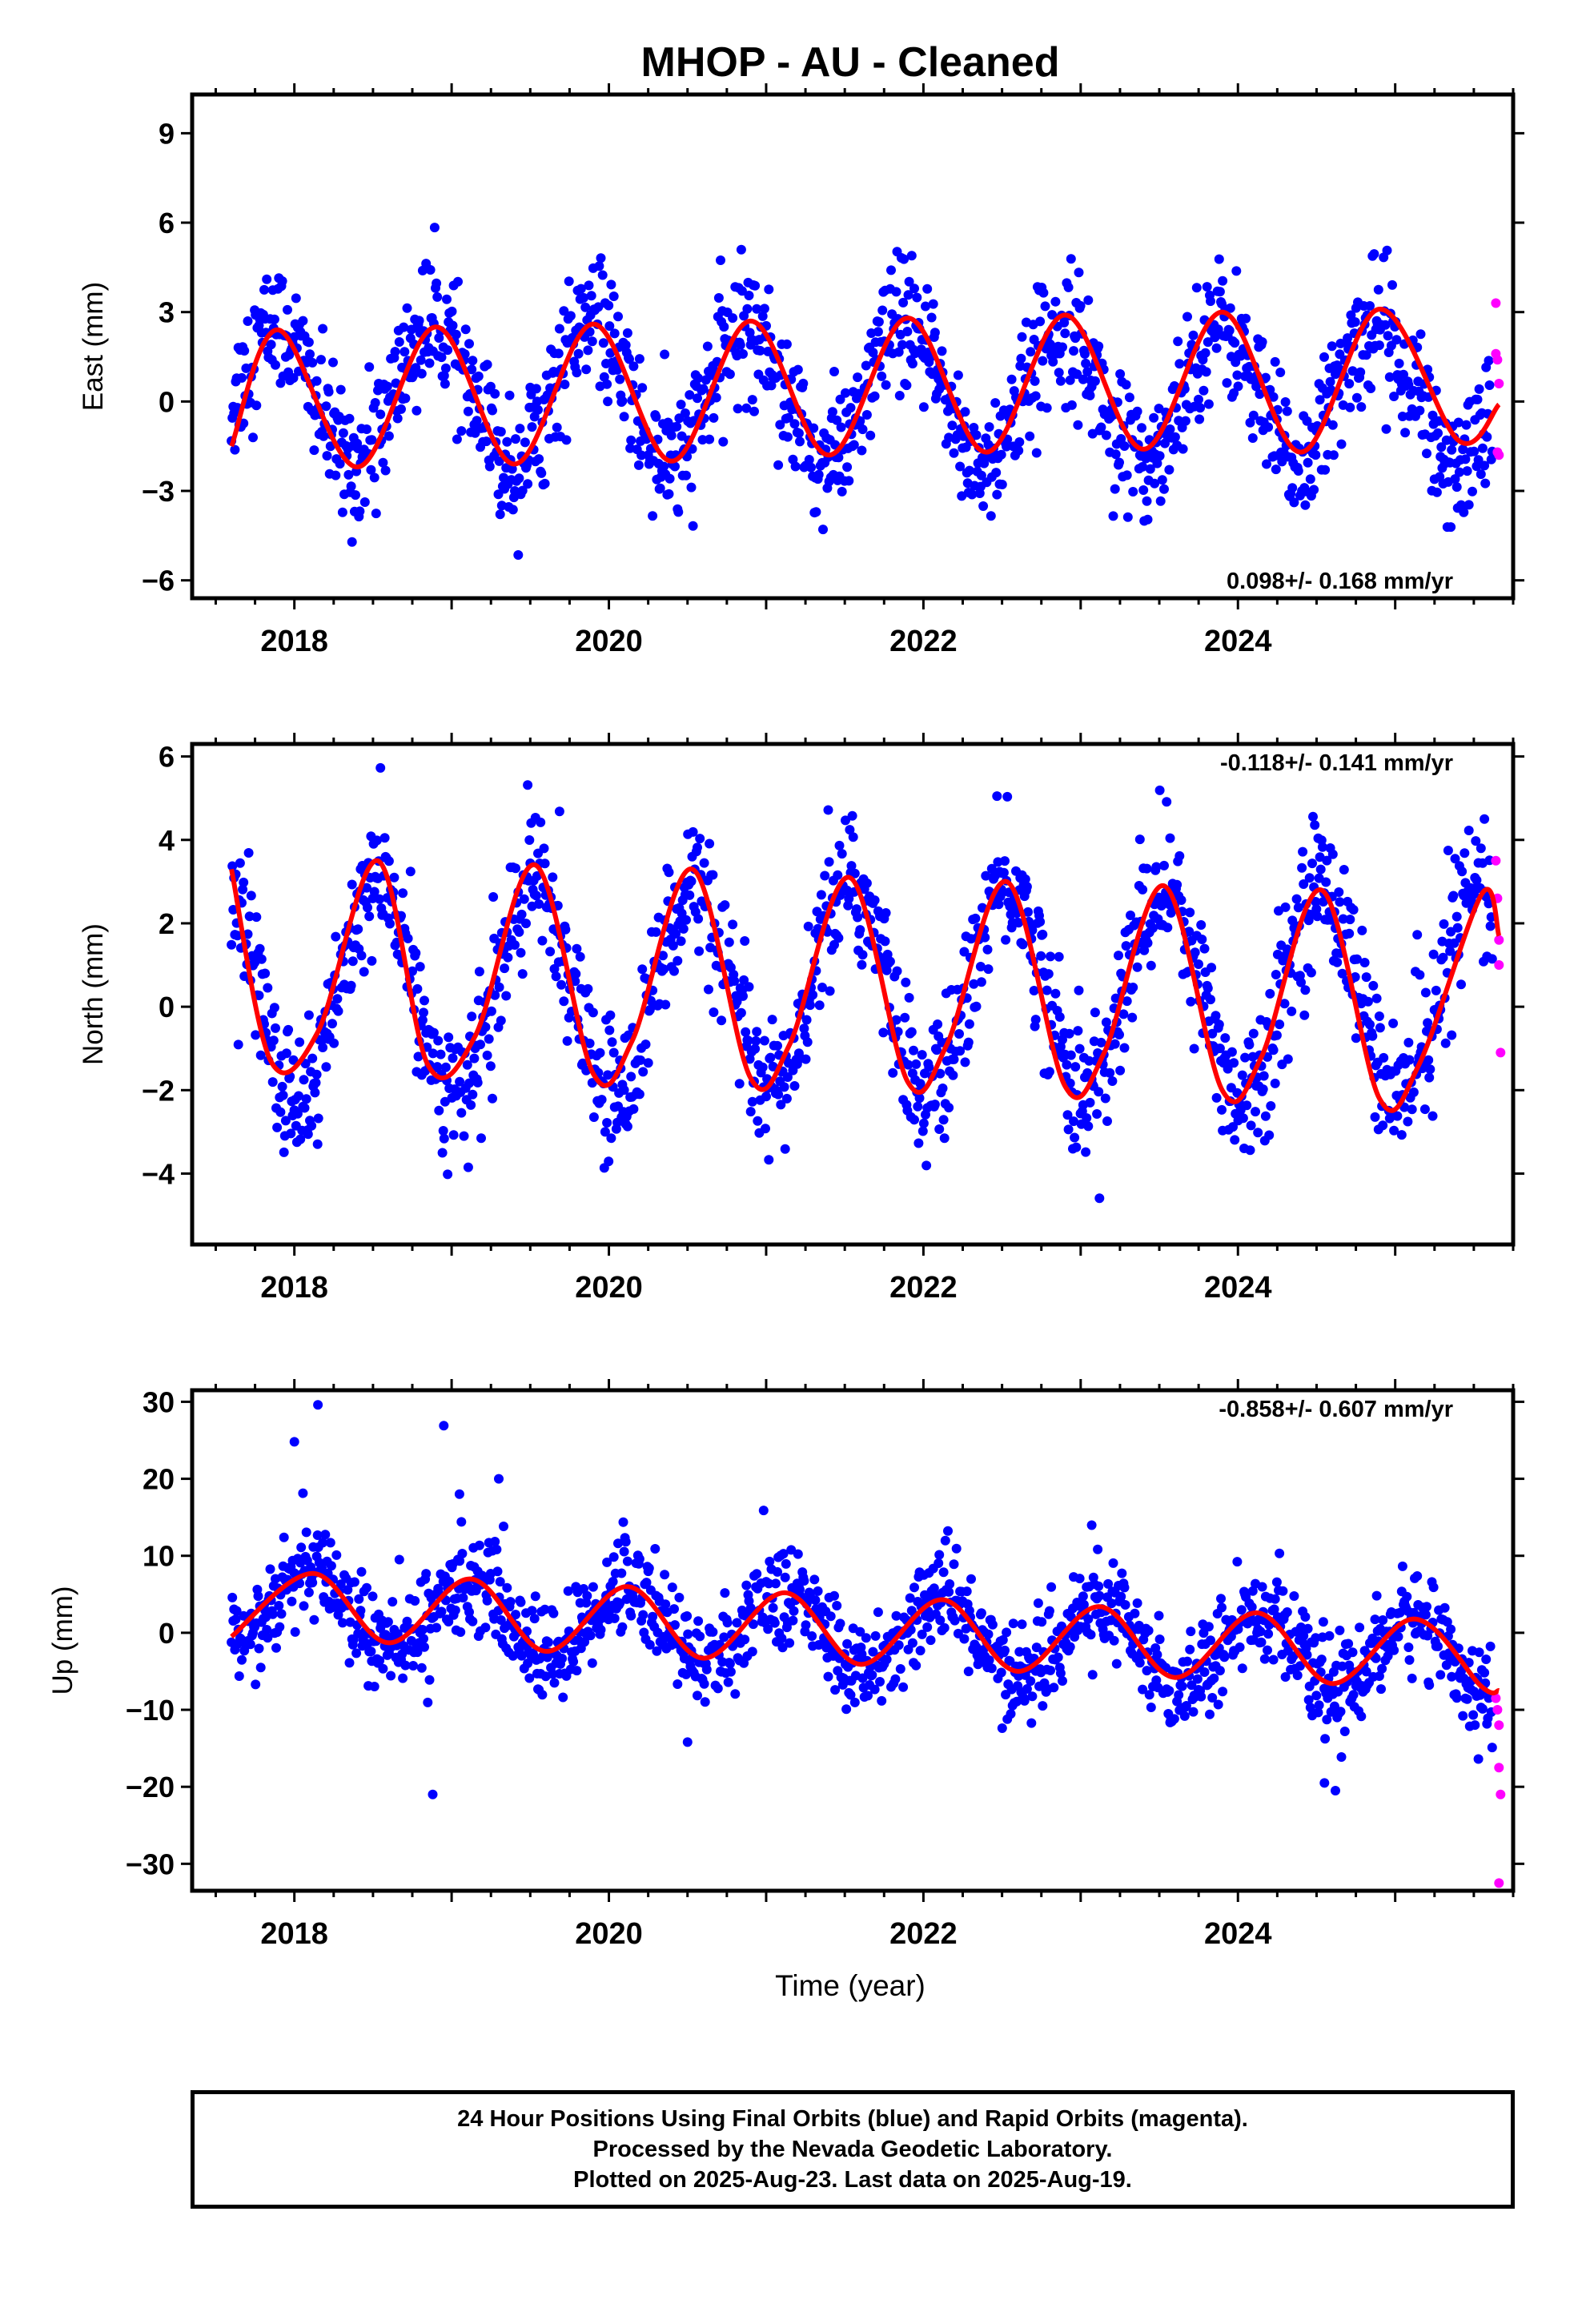 Image resolution: width=1582 pixels, height=2324 pixels. What do you see at coordinates (151, 1864) in the screenshot?
I see `up-ytick-label: −30` at bounding box center [151, 1864].